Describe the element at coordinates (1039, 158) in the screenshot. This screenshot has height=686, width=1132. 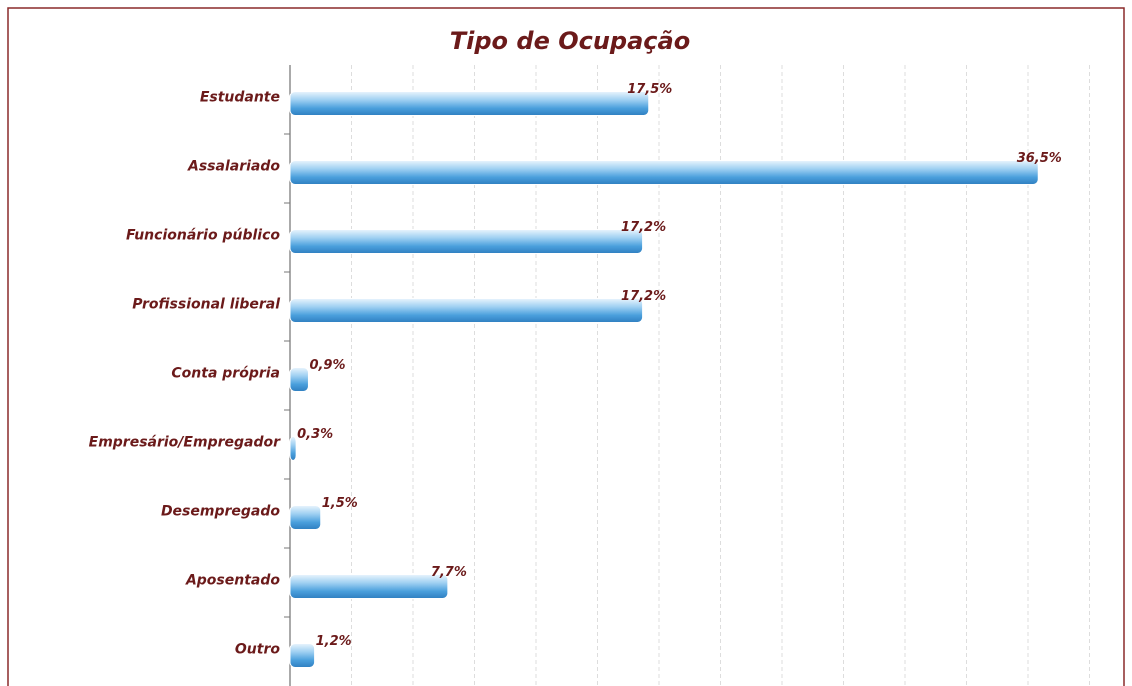
I see `value-label: 36,5%` at that location.